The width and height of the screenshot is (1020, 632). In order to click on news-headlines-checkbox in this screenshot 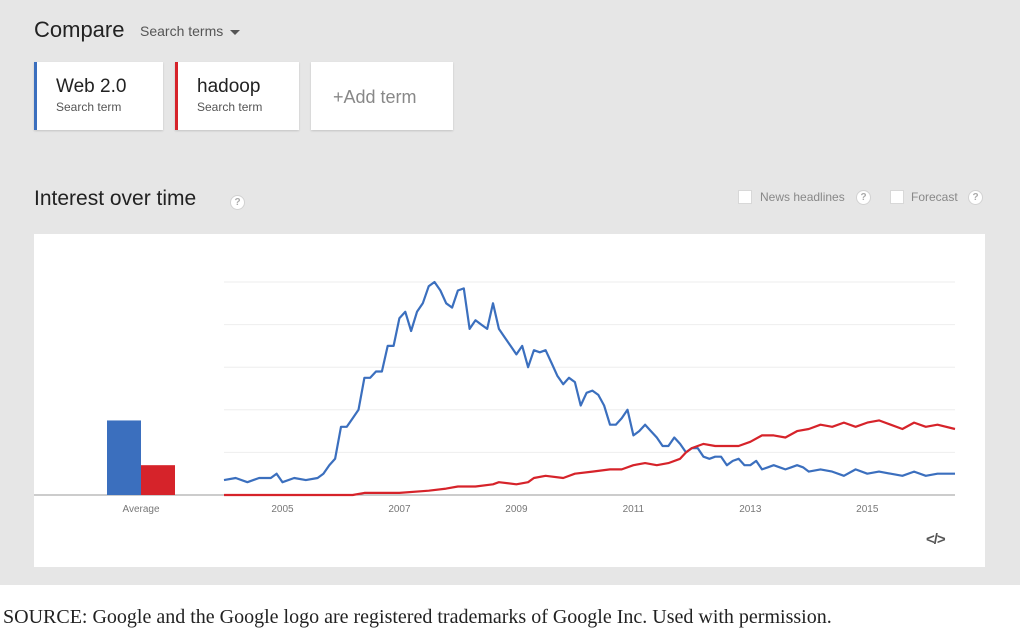, I will do `click(745, 197)`.